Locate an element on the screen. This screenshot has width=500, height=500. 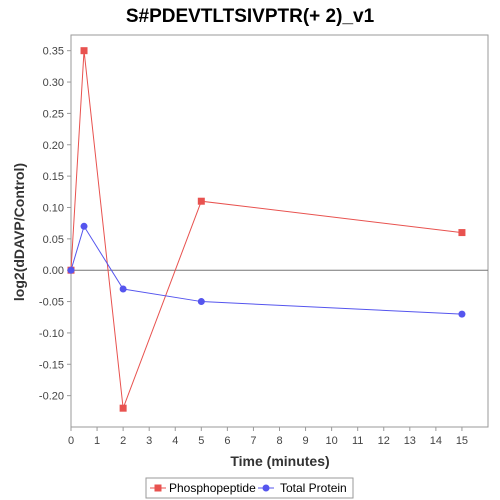
legend-phospho-label: Phosphopeptide is located at coordinates (212, 488).